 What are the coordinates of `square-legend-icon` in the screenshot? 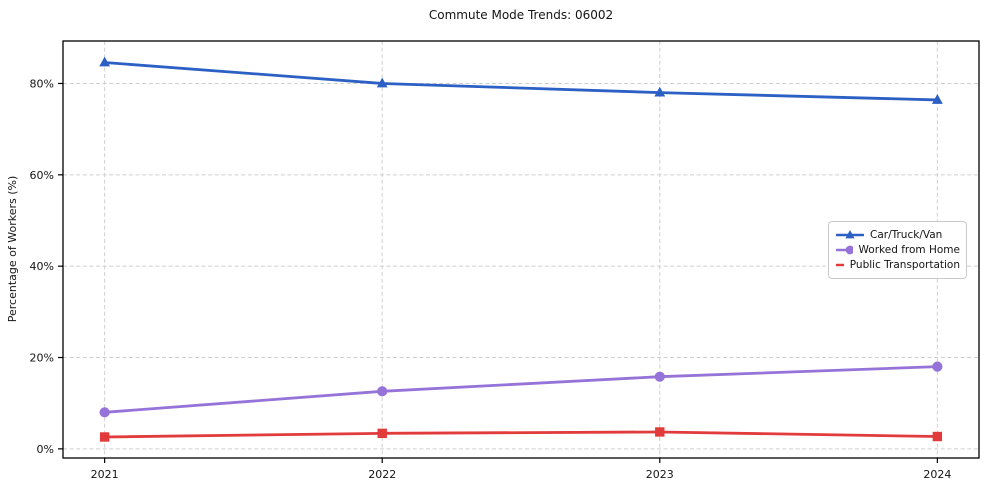 It's located at (840, 265).